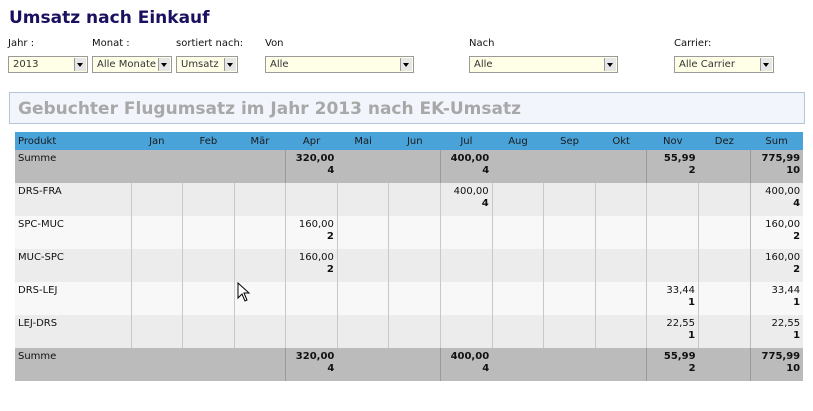 The image size is (813, 411). Describe the element at coordinates (707, 64) in the screenshot. I see `carrier-select-value: Alle Carrier` at that location.